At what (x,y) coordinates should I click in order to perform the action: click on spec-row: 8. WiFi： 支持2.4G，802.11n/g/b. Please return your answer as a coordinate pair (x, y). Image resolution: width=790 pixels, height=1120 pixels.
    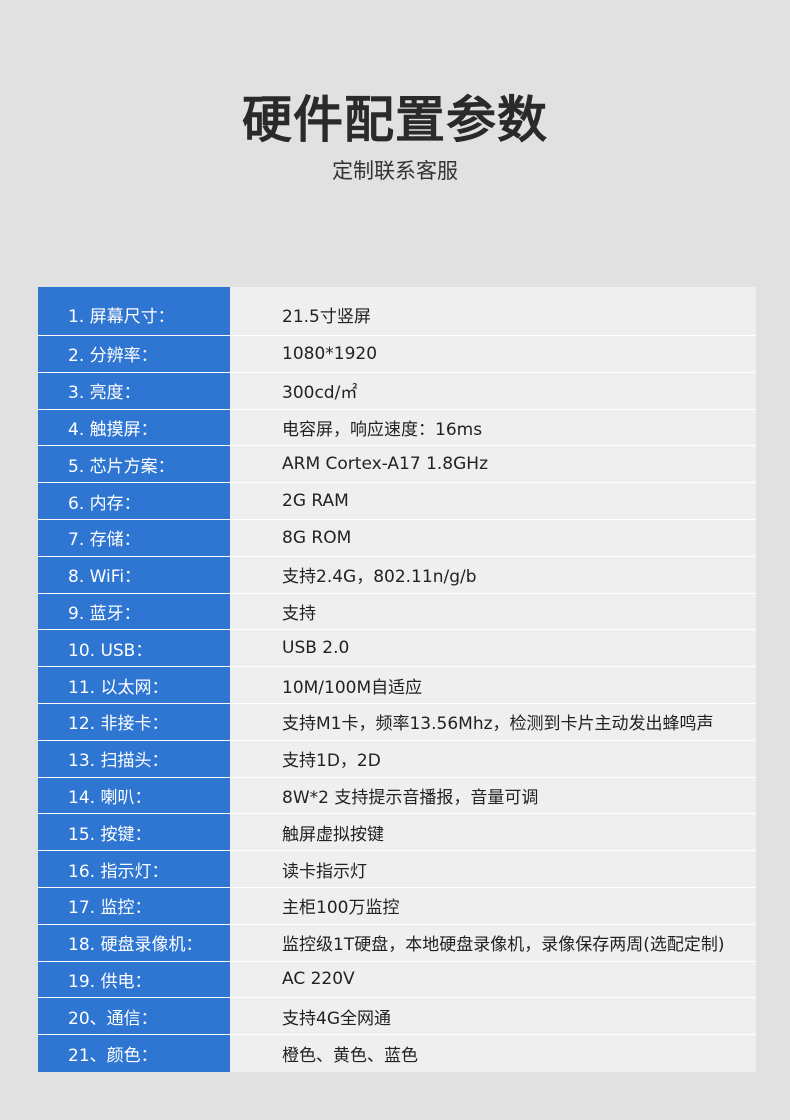
    Looking at the image, I should click on (397, 575).